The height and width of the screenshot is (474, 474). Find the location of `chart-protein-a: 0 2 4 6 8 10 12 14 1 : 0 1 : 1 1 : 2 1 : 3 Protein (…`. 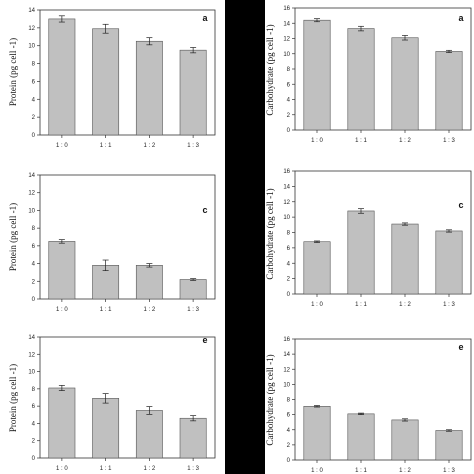

chart-protein-a: 0 2 4 6 8 10 12 14 1 : 0 1 : 1 1 : 2 1 : 3 Protein (… is located at coordinates (112, 78).